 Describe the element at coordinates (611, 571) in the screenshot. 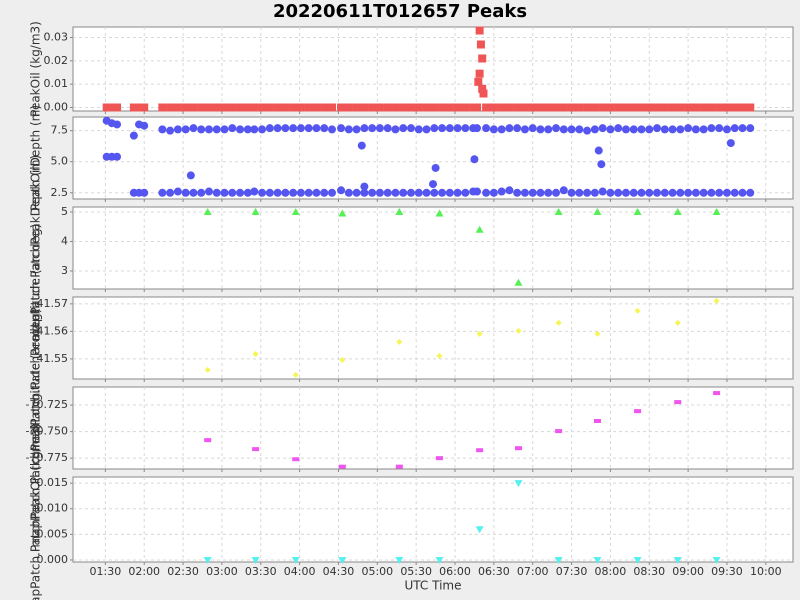

I see `x-tick-label: 08:00` at that location.